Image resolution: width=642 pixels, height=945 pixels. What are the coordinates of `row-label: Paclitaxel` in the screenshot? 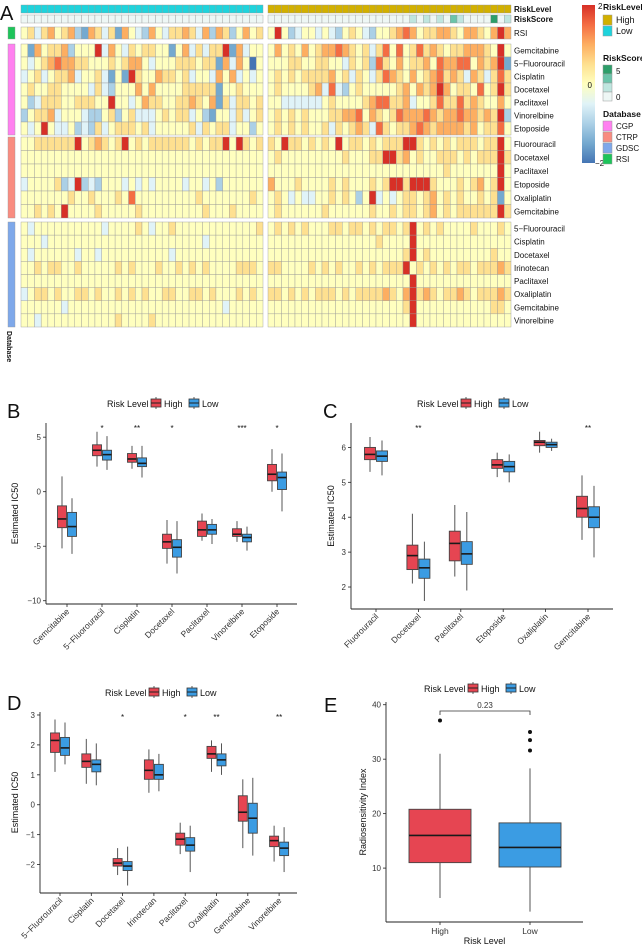 It's located at (531, 281).